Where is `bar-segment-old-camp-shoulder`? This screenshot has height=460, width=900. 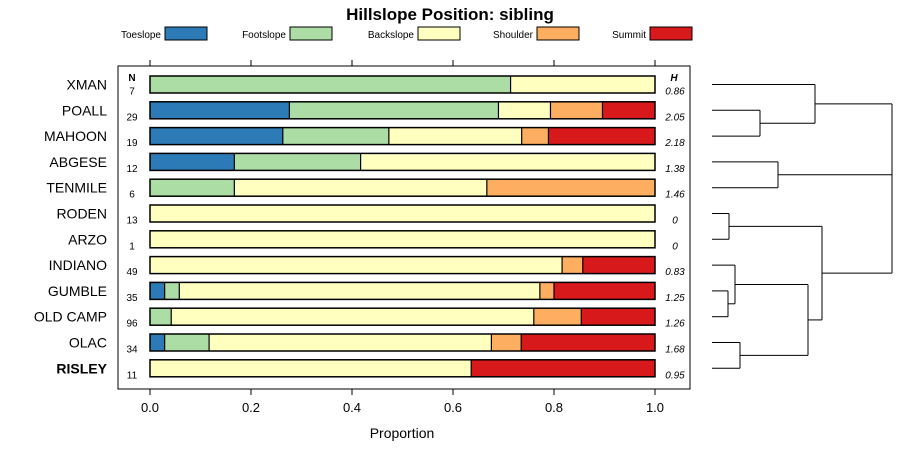
bar-segment-old-camp-shoulder is located at coordinates (557, 317).